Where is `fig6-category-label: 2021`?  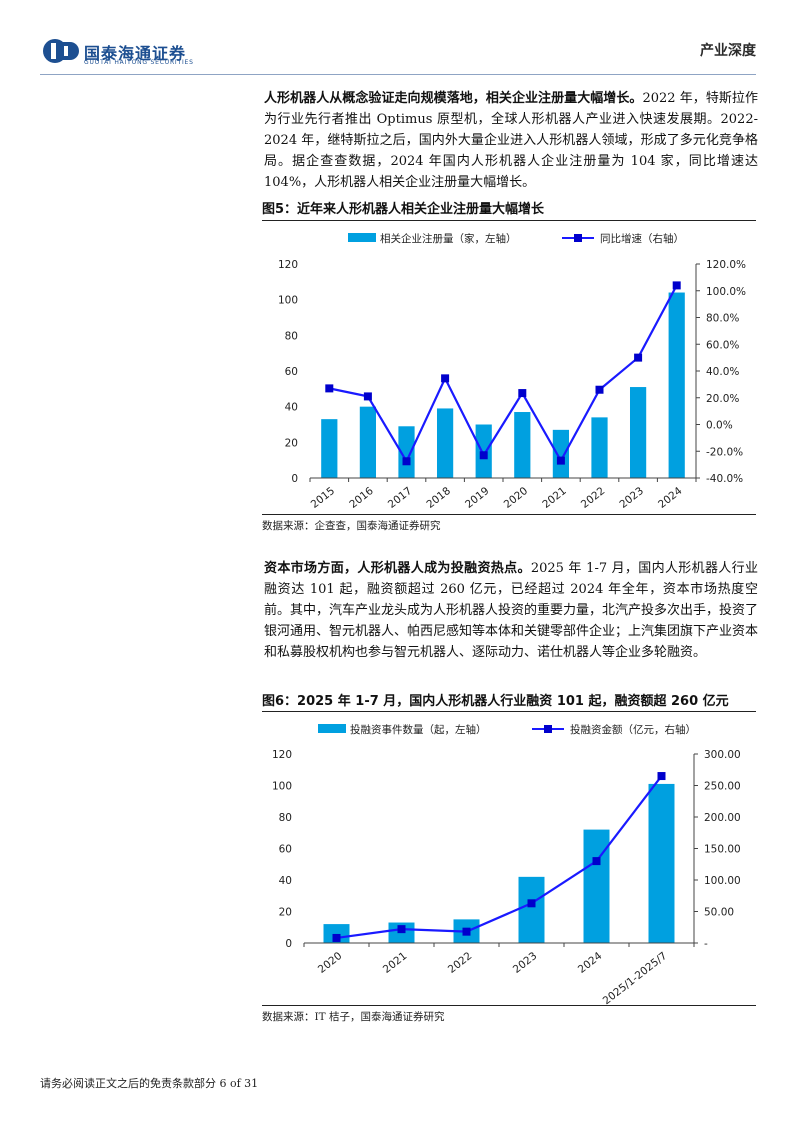
fig6-category-label: 2021 is located at coordinates (395, 963).